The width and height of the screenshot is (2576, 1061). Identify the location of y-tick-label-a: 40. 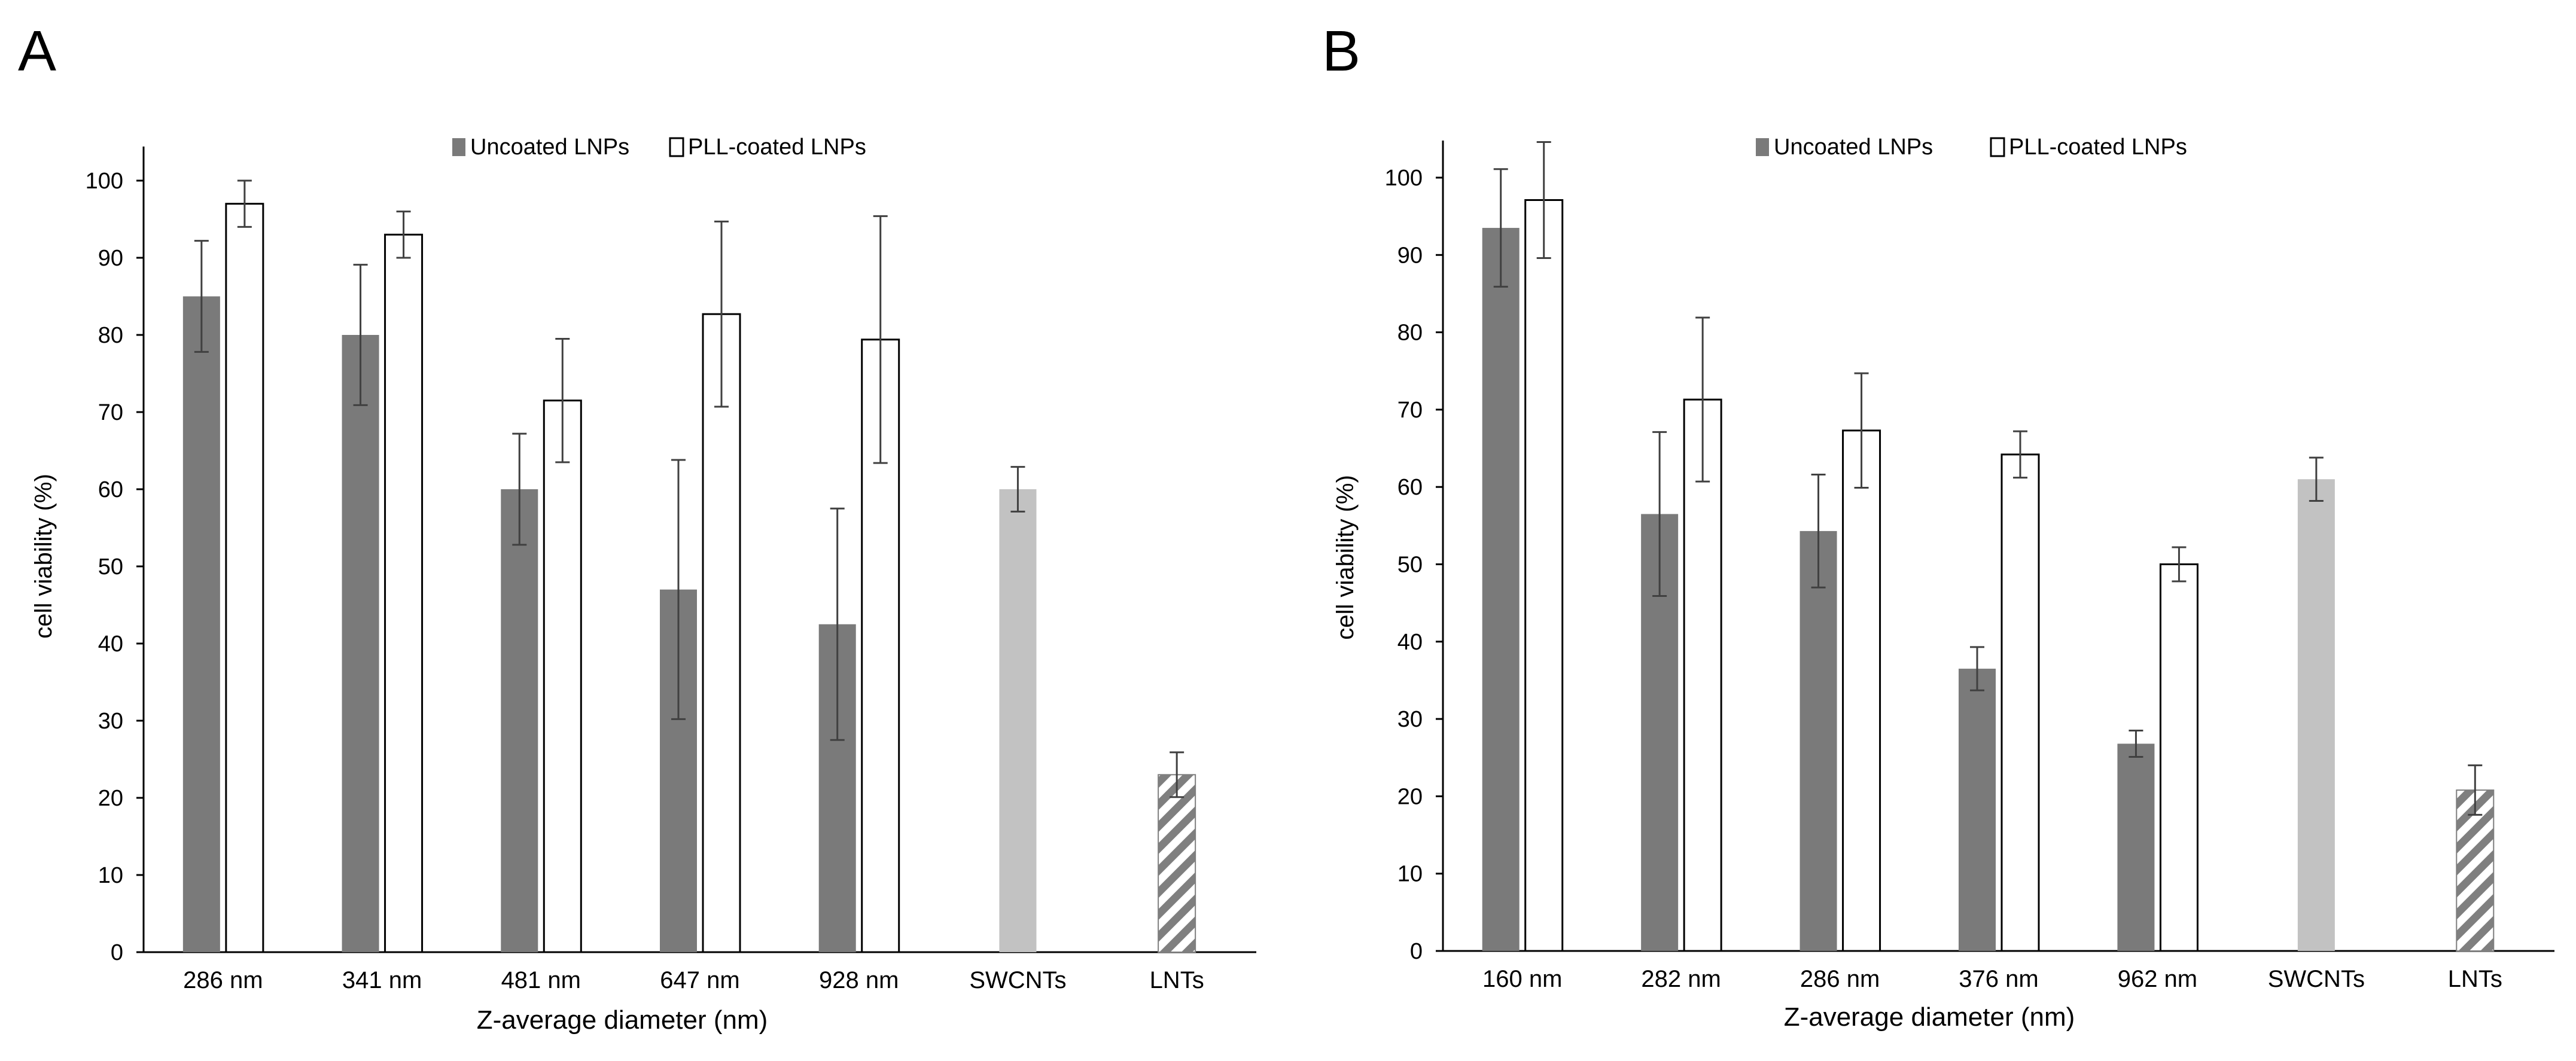
(110, 644).